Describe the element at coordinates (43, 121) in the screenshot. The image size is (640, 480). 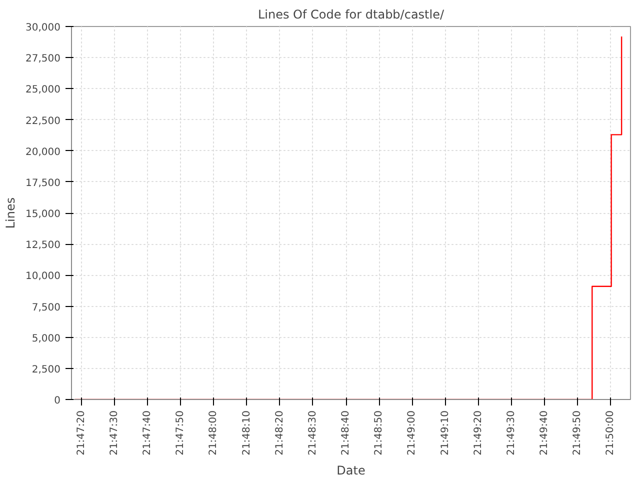
I see `y-tick-label: 22,500` at that location.